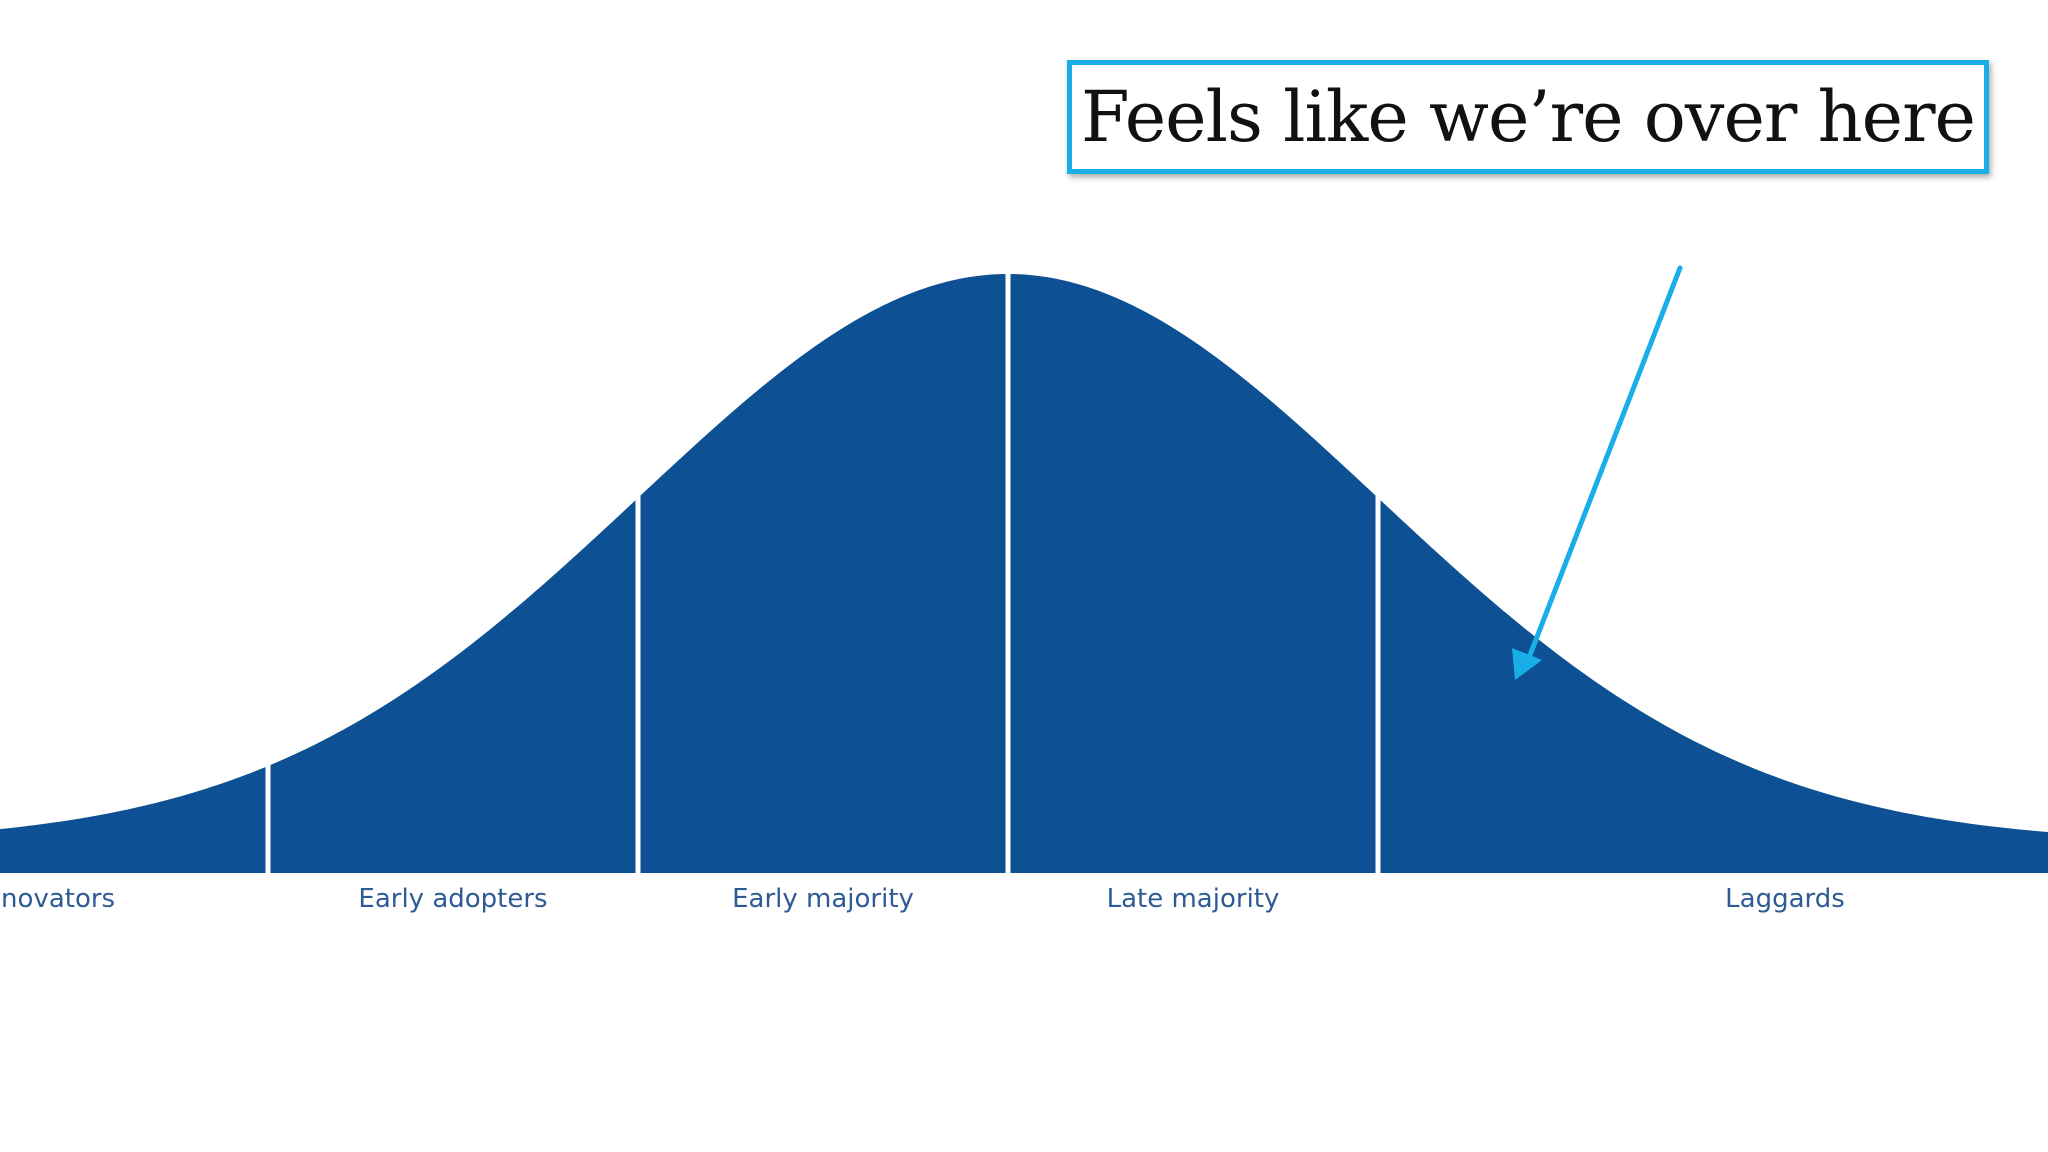  What do you see at coordinates (823, 899) in the screenshot?
I see `label-early-majority: Early majority` at bounding box center [823, 899].